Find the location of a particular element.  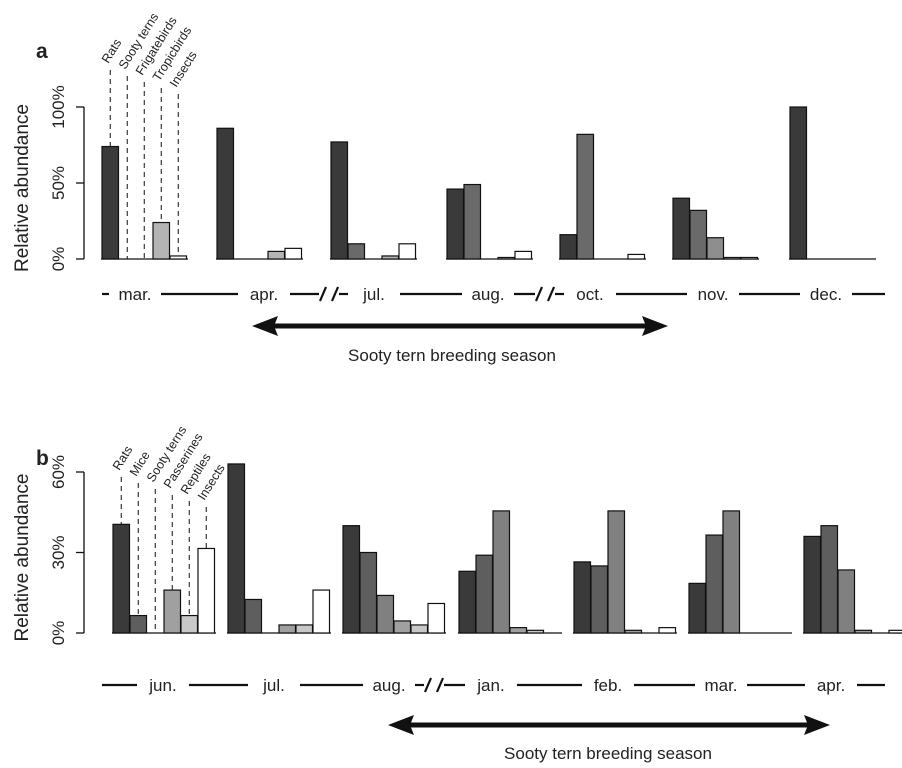

month-timeline: mar. apr. jul. aug. oct. nov. dec. is located at coordinates (493, 294).